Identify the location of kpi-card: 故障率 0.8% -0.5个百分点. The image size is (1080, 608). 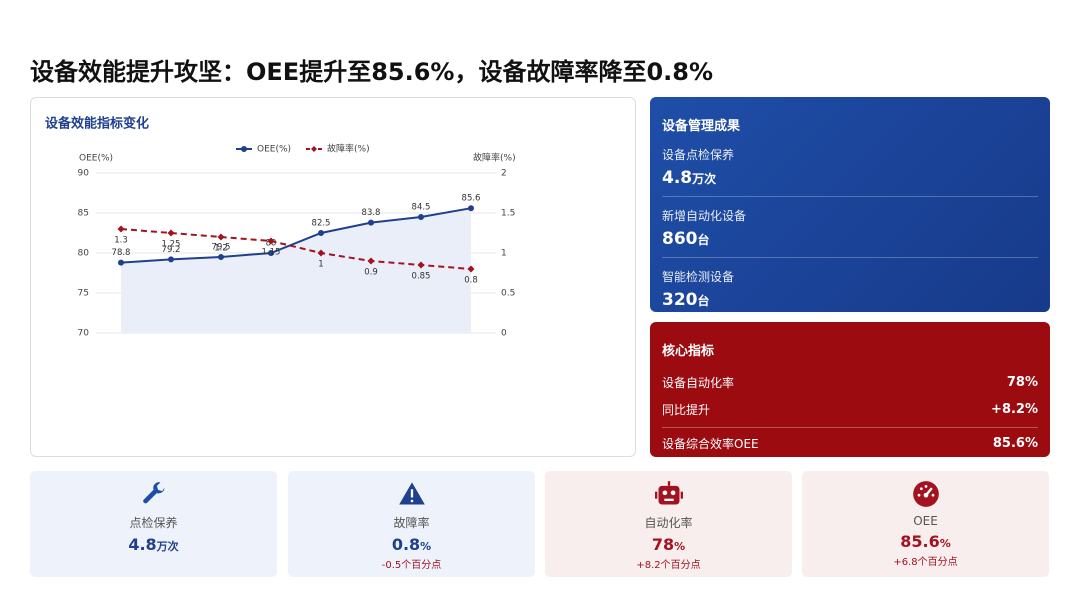
(411, 524).